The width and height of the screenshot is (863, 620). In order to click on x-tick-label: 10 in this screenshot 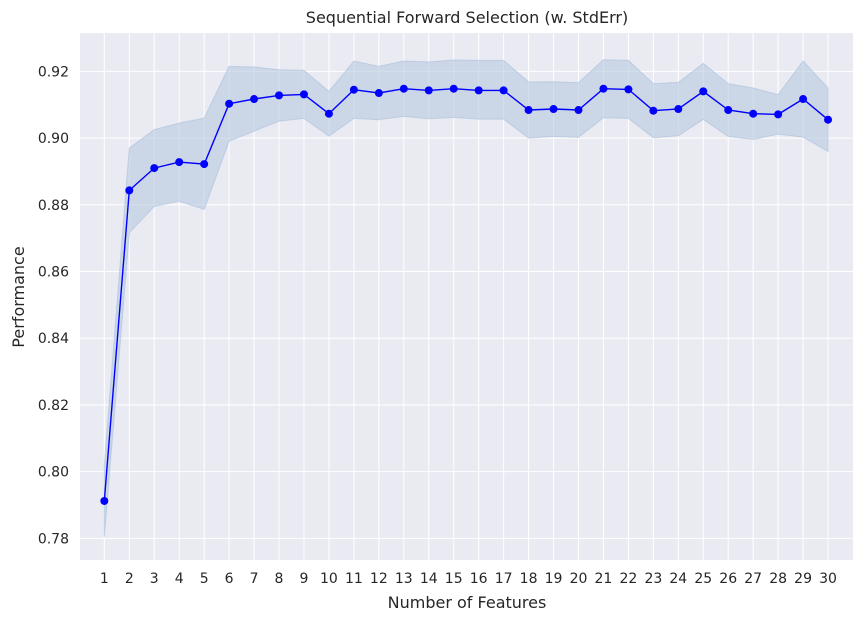, I will do `click(329, 579)`.